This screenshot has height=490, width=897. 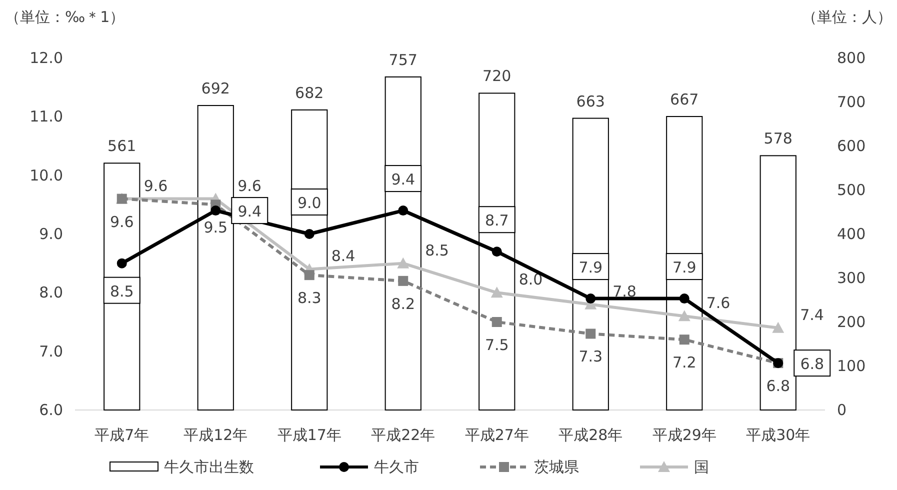 What do you see at coordinates (215, 89) in the screenshot?
I see `data-label: 692` at bounding box center [215, 89].